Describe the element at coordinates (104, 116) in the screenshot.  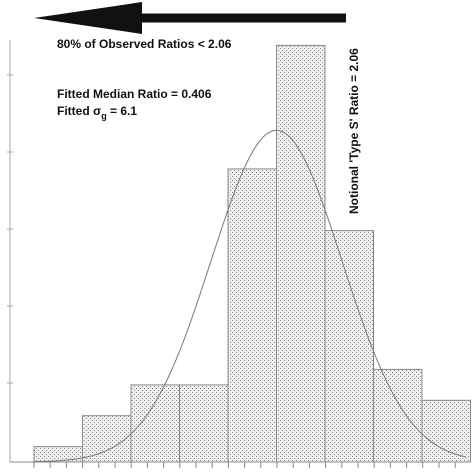
I see `sigma-subscript: g` at that location.